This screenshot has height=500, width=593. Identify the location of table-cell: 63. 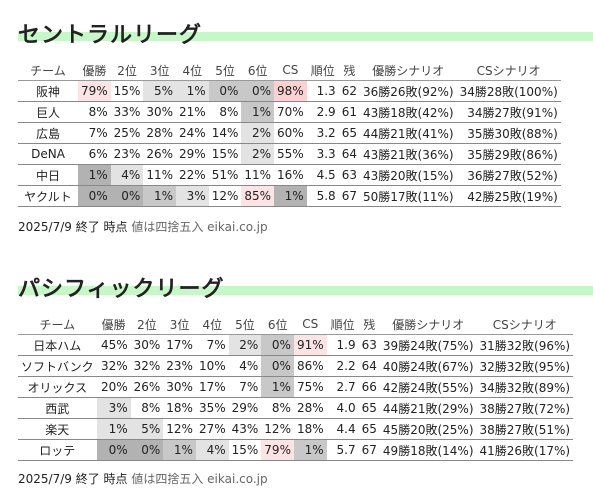
(369, 345).